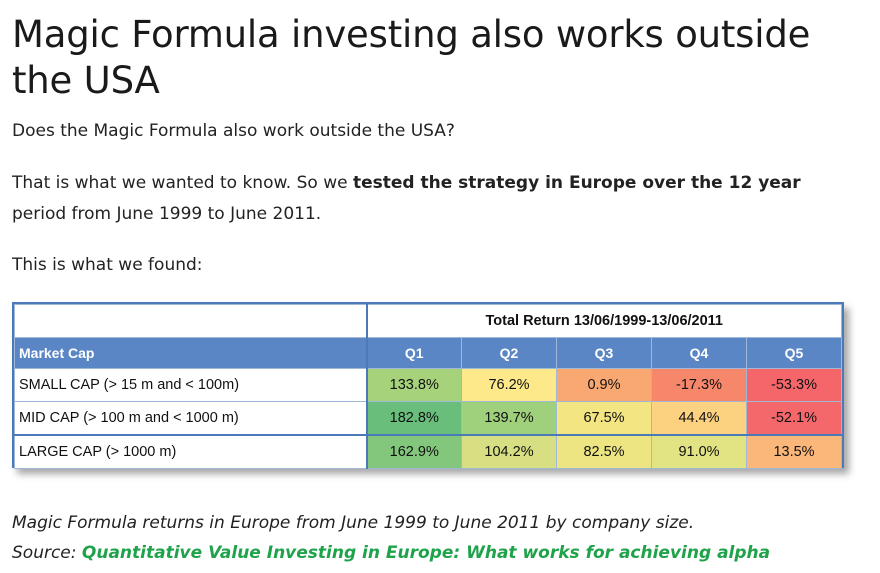  I want to click on table-cell: 67.5%, so click(604, 418).